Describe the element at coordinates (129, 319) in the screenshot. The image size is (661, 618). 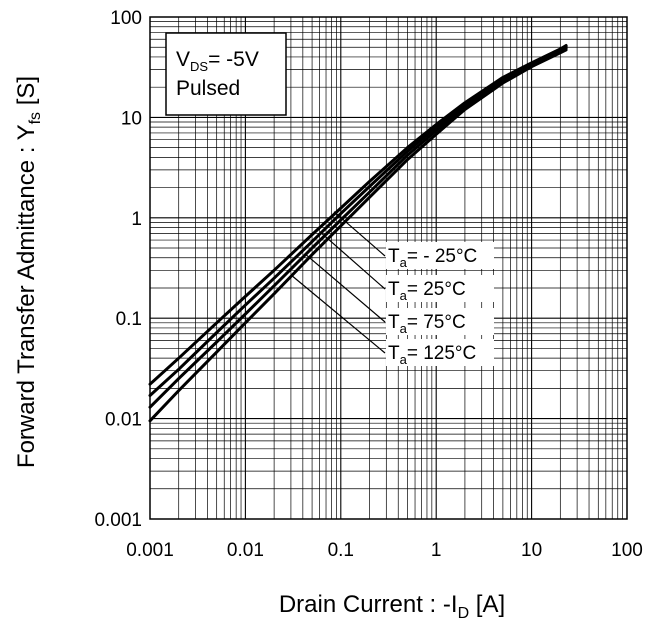
I see `y-tick-label: 0.1` at that location.